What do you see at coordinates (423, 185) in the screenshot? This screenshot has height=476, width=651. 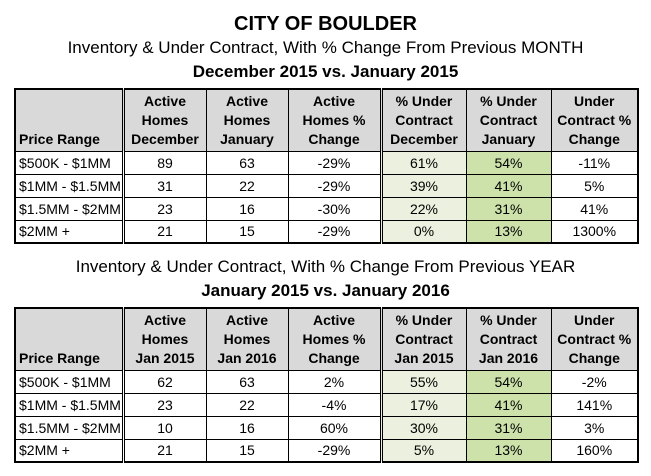 I see `value-cell: 39%` at bounding box center [423, 185].